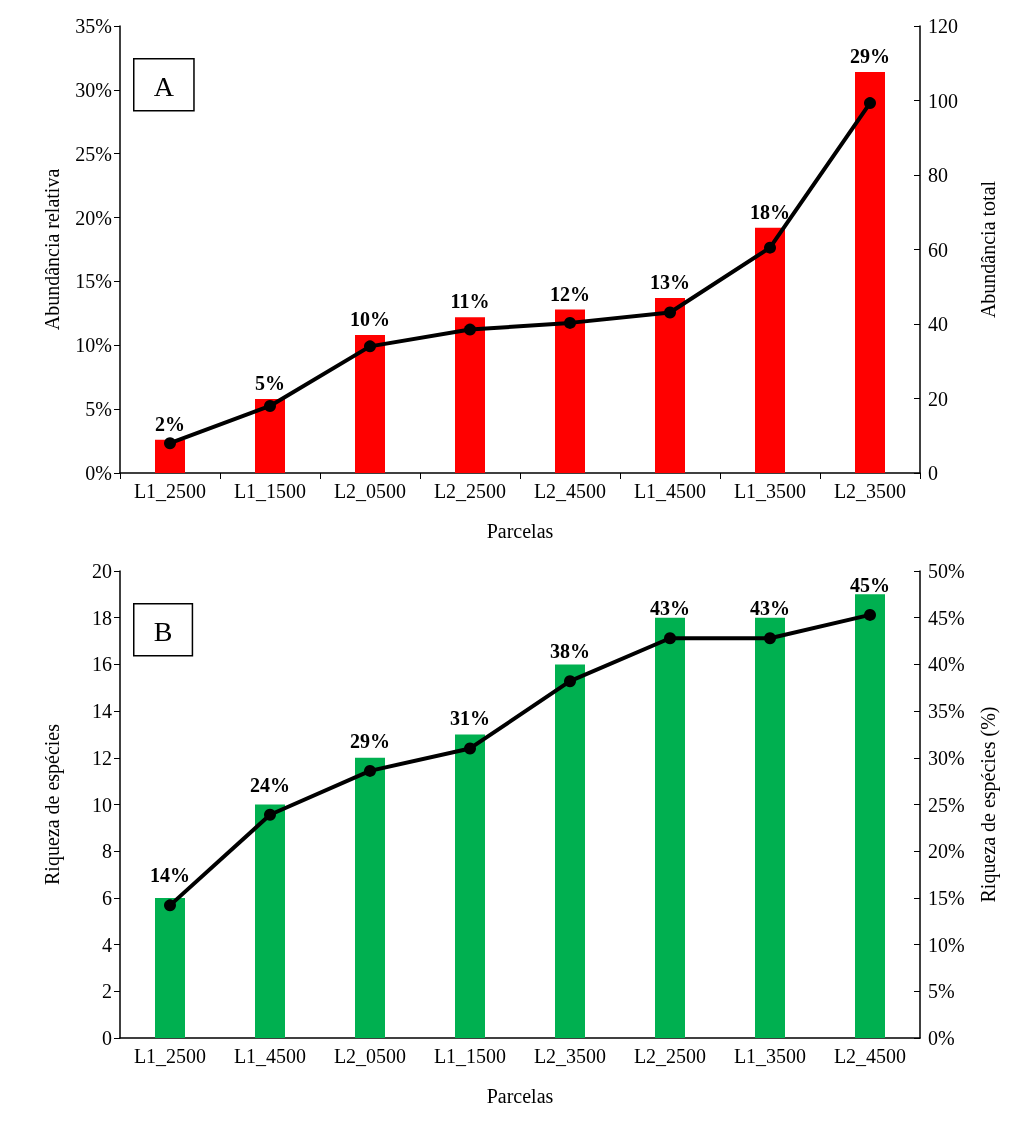  Describe the element at coordinates (98, 473) in the screenshot. I see `y-tick-label: 0%` at that location.